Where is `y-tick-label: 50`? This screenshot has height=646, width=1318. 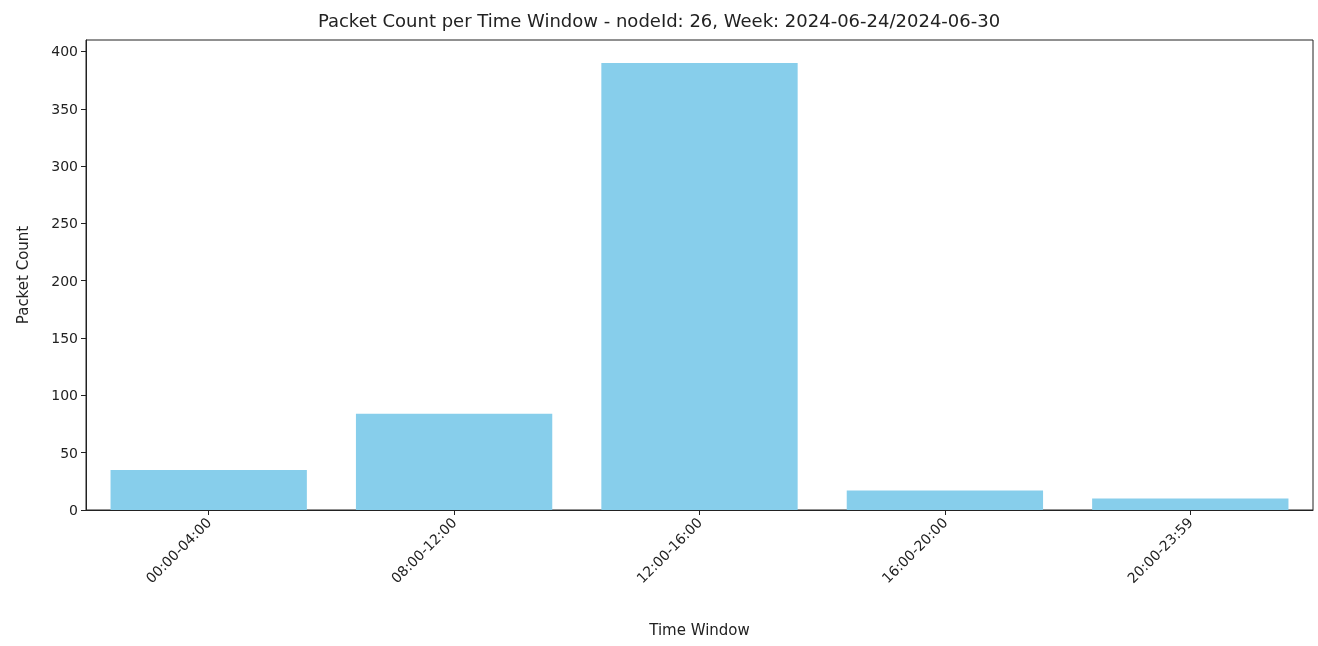
y-tick-label: 50 is located at coordinates (69, 452).